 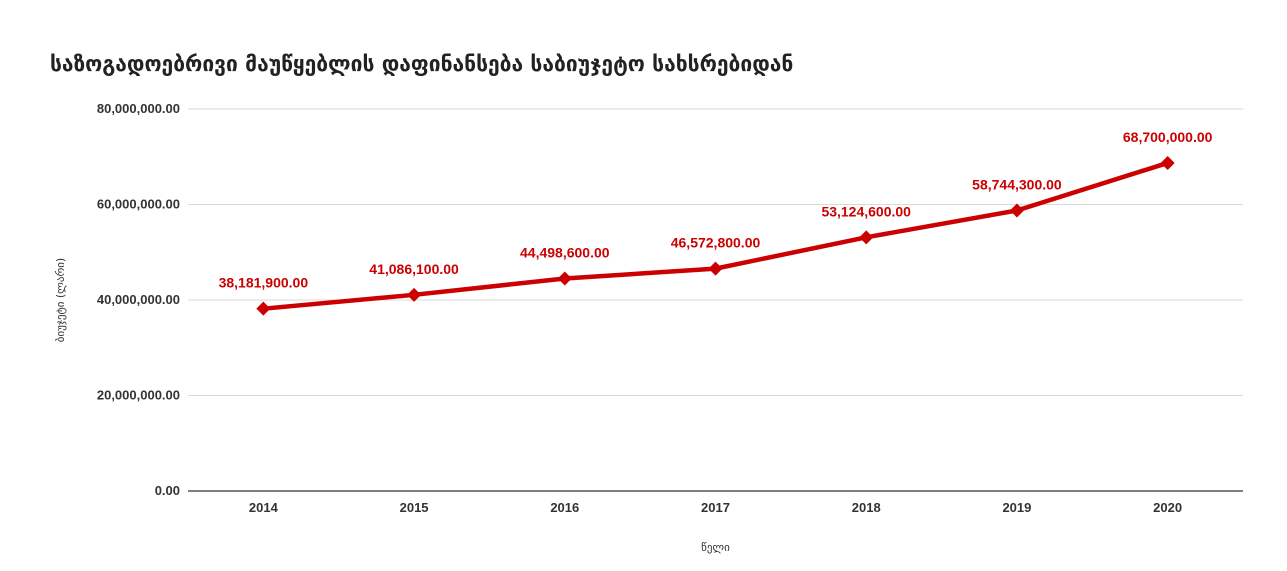 I want to click on x-tick-label: 2015, so click(x=414, y=507).